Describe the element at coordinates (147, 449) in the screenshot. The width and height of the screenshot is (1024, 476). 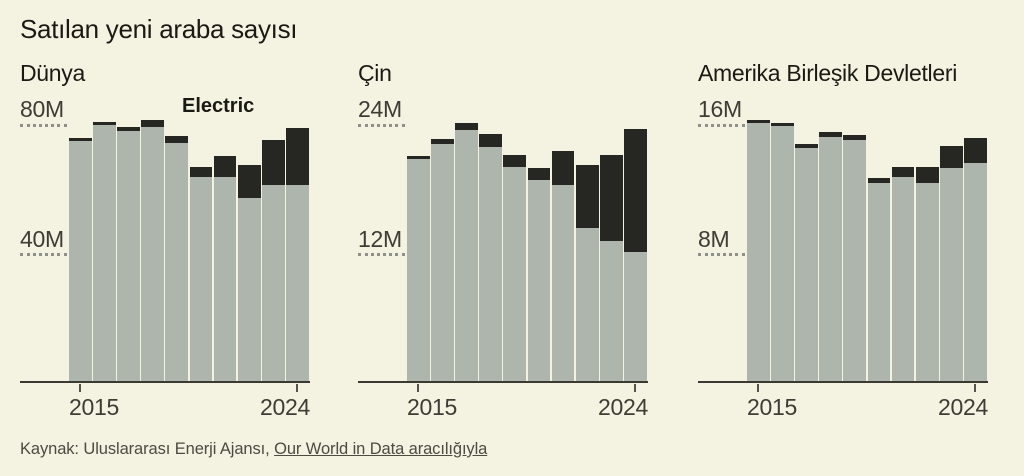
I see `source-text: Kaynak: Uluslararası Enerji Ajansı,` at that location.